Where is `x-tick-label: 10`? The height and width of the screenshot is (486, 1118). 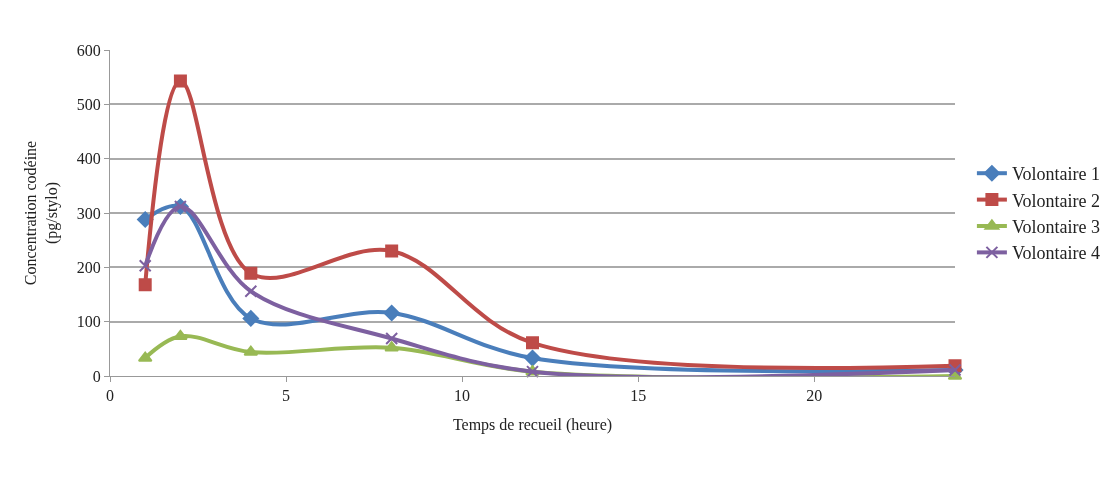
x-tick-label: 10 is located at coordinates (462, 396).